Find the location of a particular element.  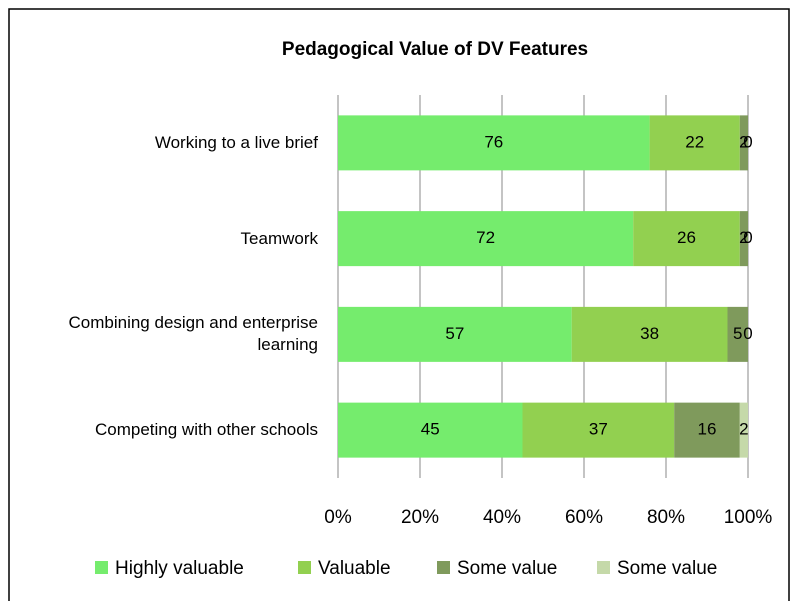

legend-label: Valuable is located at coordinates (354, 568).